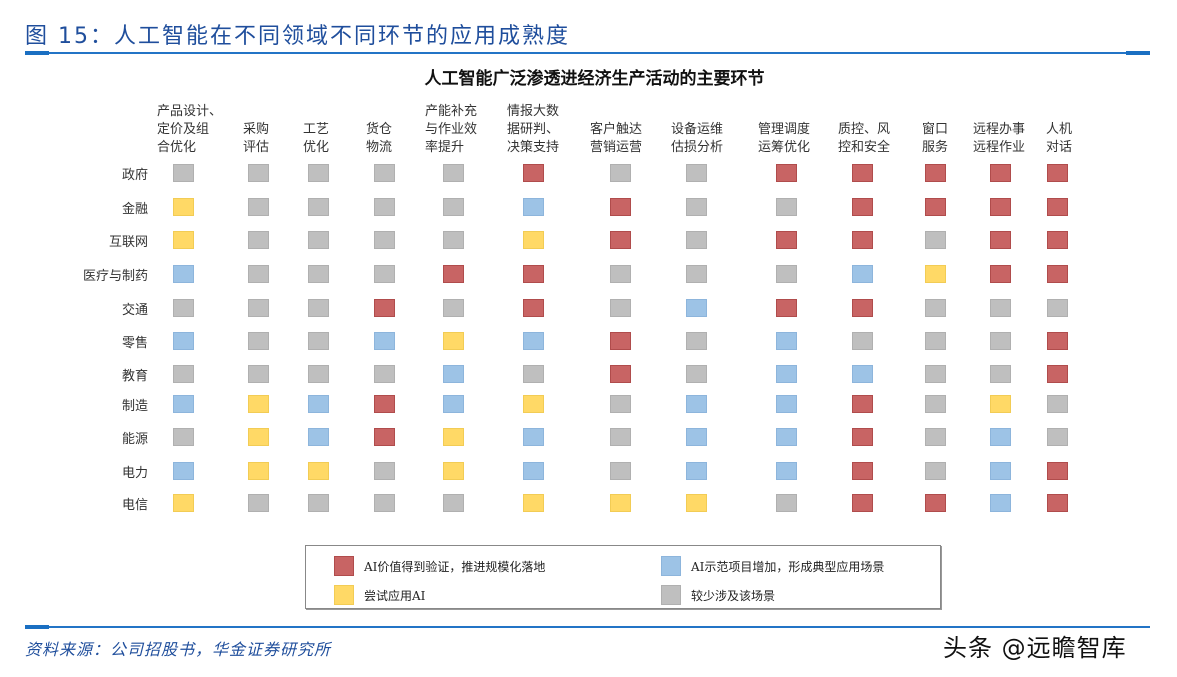 The height and width of the screenshot is (677, 1177). Describe the element at coordinates (379, 138) in the screenshot. I see `column-header: 货仓 物流` at that location.